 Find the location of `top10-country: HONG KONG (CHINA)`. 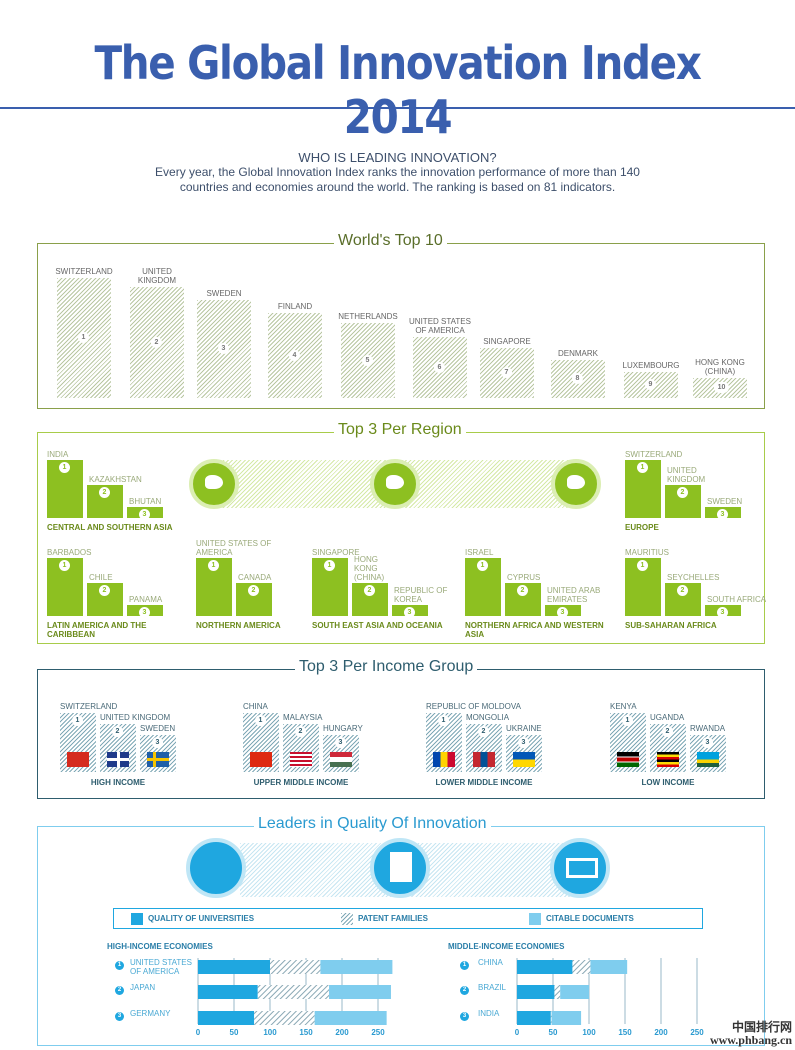

top10-country: HONG KONG (CHINA) is located at coordinates (720, 367).